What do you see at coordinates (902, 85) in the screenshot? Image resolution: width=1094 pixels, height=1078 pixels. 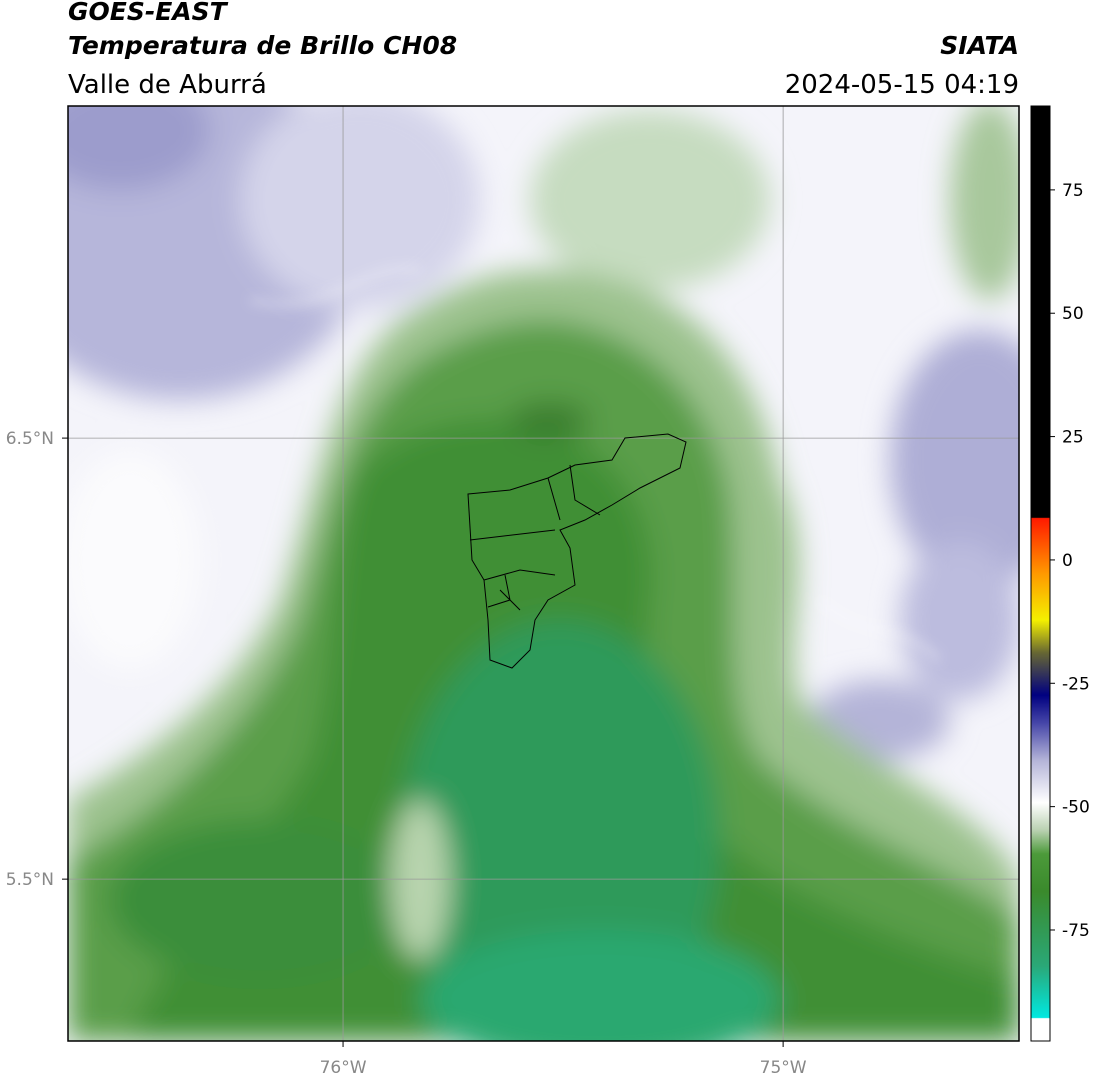 I see `datetime: 2024-05-15 04:19` at bounding box center [902, 85].